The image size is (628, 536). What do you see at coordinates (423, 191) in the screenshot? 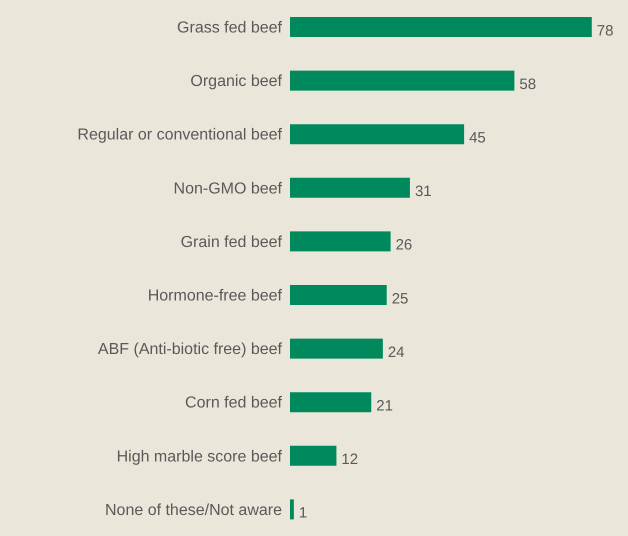
I see `data-label: 31` at bounding box center [423, 191].